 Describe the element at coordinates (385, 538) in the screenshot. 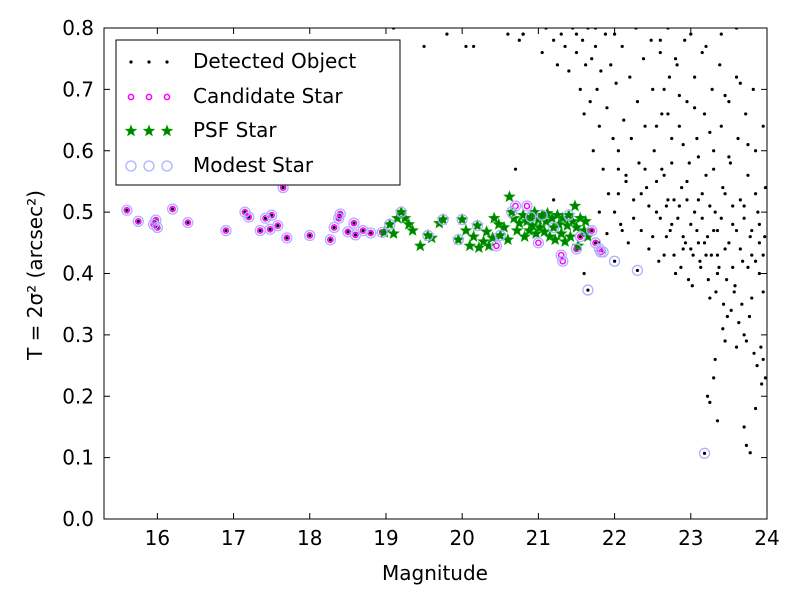

I see `x-tick-label: 19` at that location.